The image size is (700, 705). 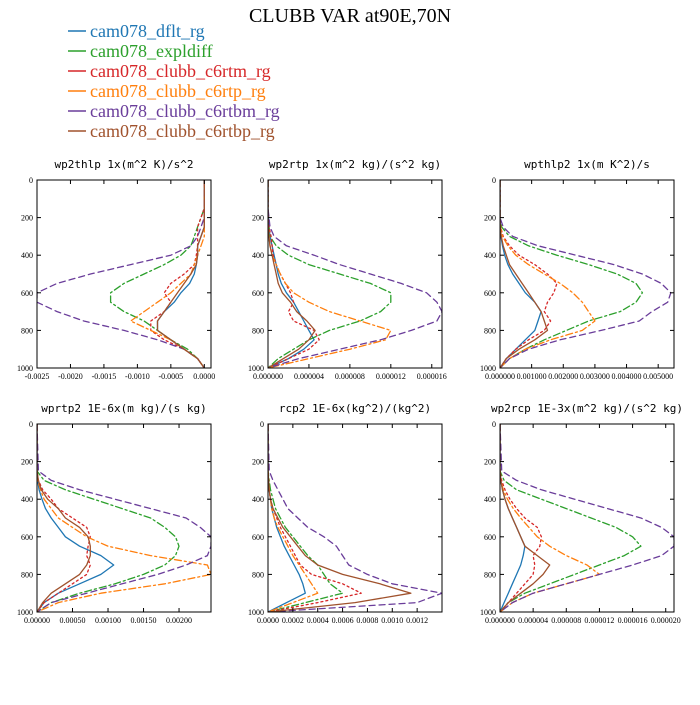 What do you see at coordinates (658, 376) in the screenshot?
I see `x-tick-label: 0.005000` at bounding box center [658, 376].